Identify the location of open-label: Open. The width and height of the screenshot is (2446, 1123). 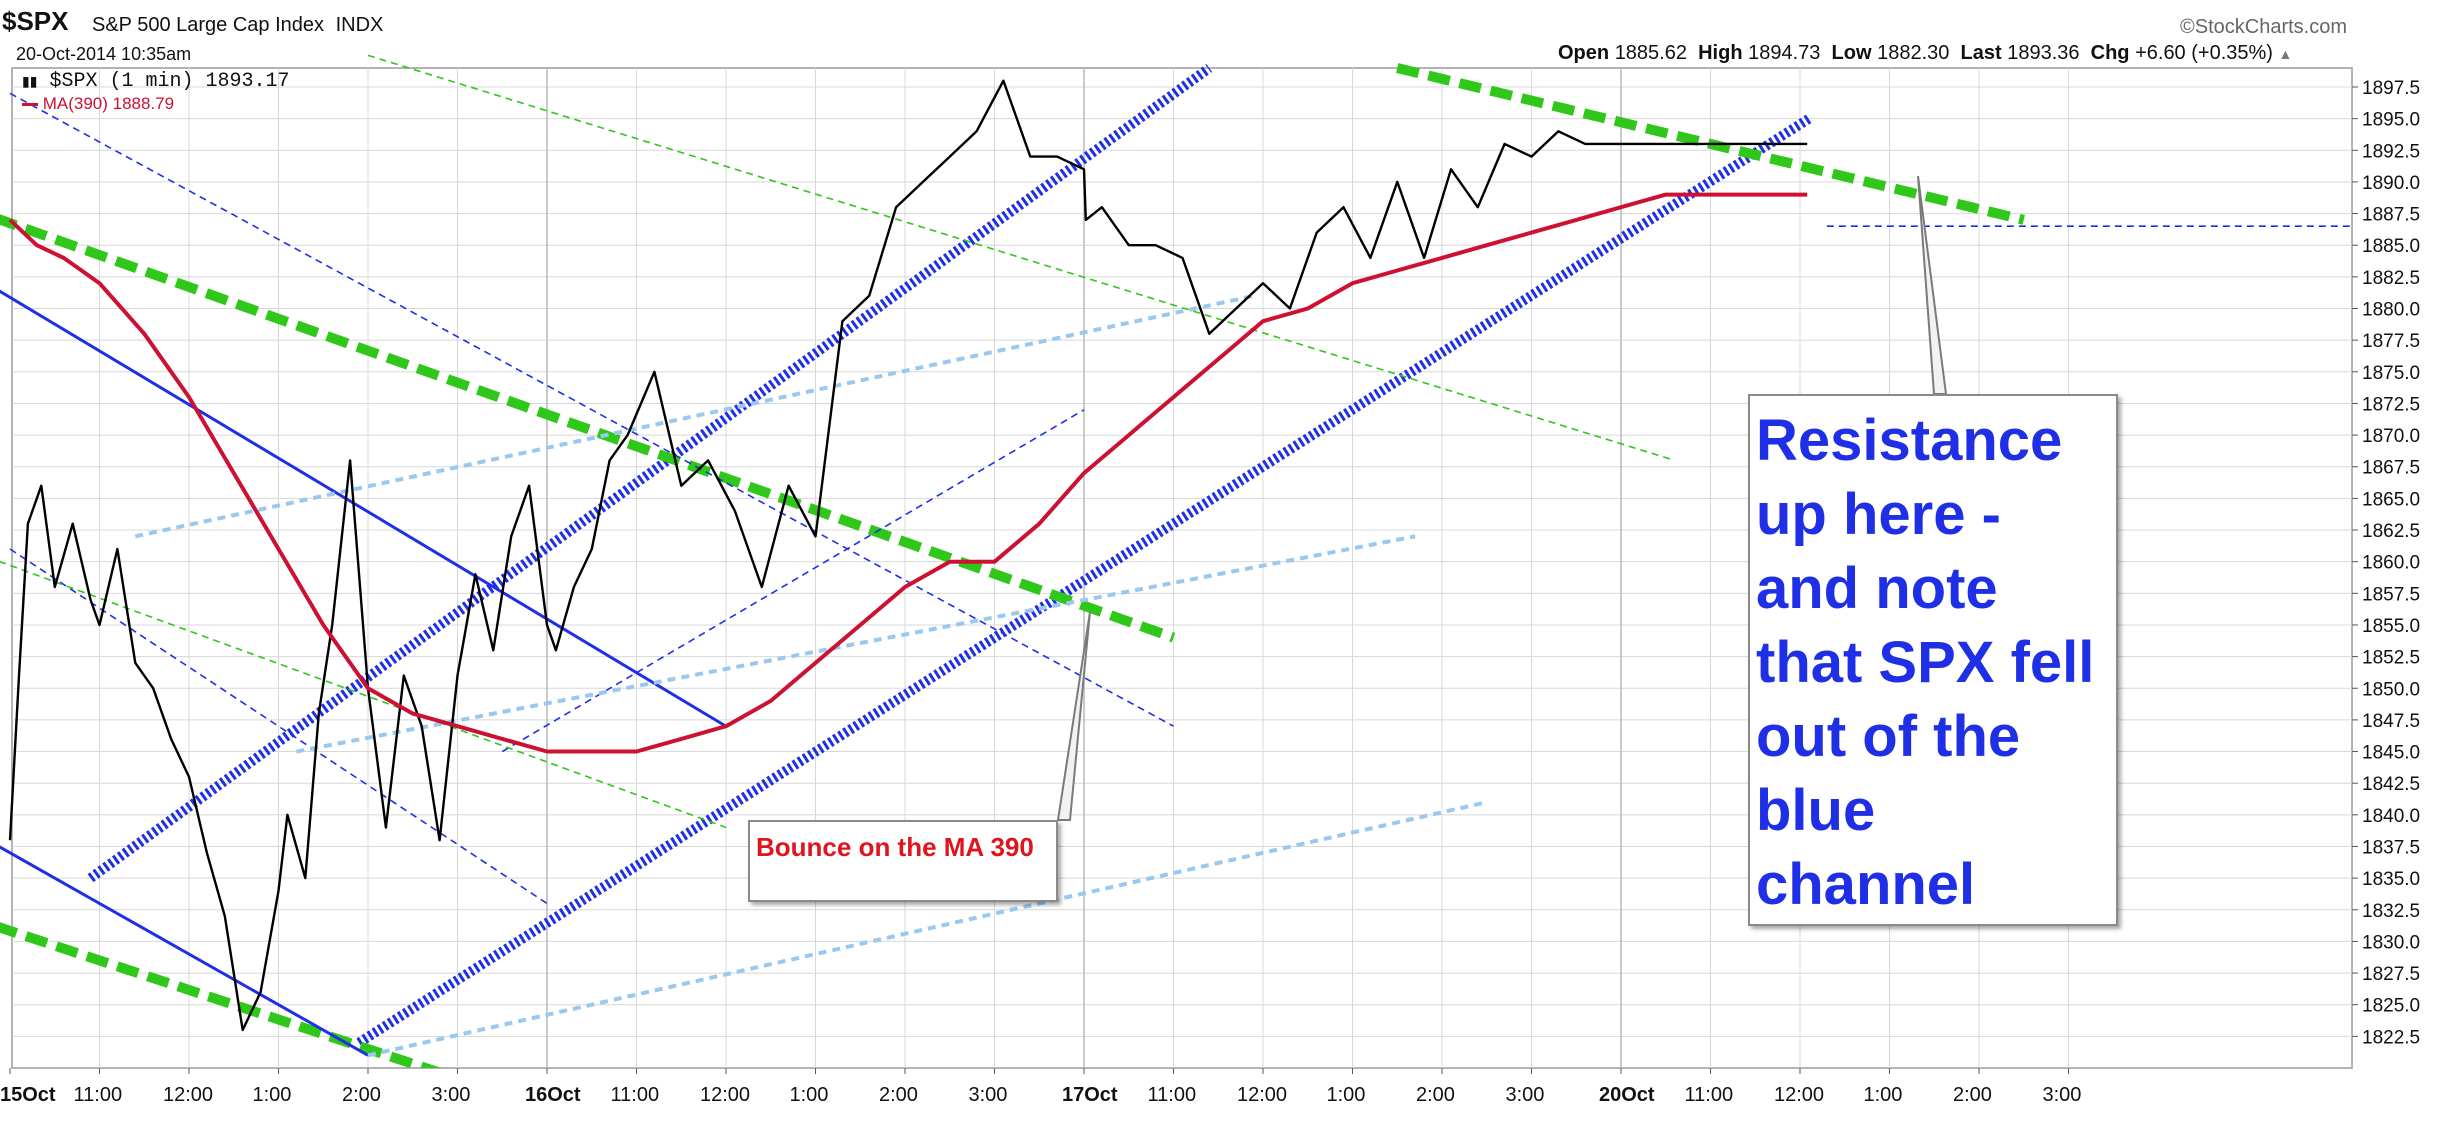
(1584, 53).